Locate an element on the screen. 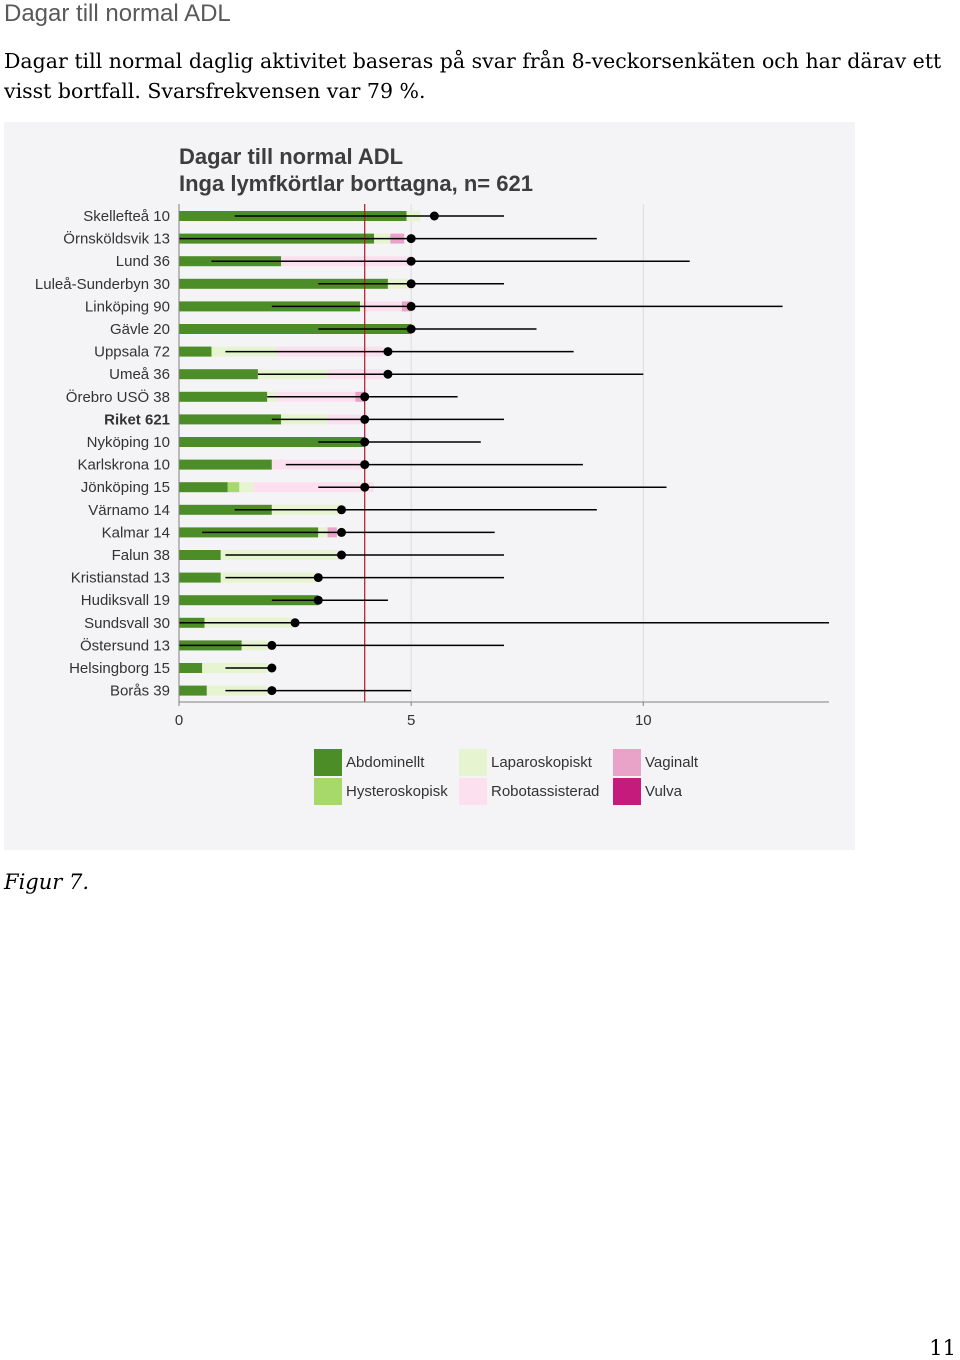 This screenshot has width=960, height=1360. chart-title: Dagar till normal ADL is located at coordinates (291, 156).